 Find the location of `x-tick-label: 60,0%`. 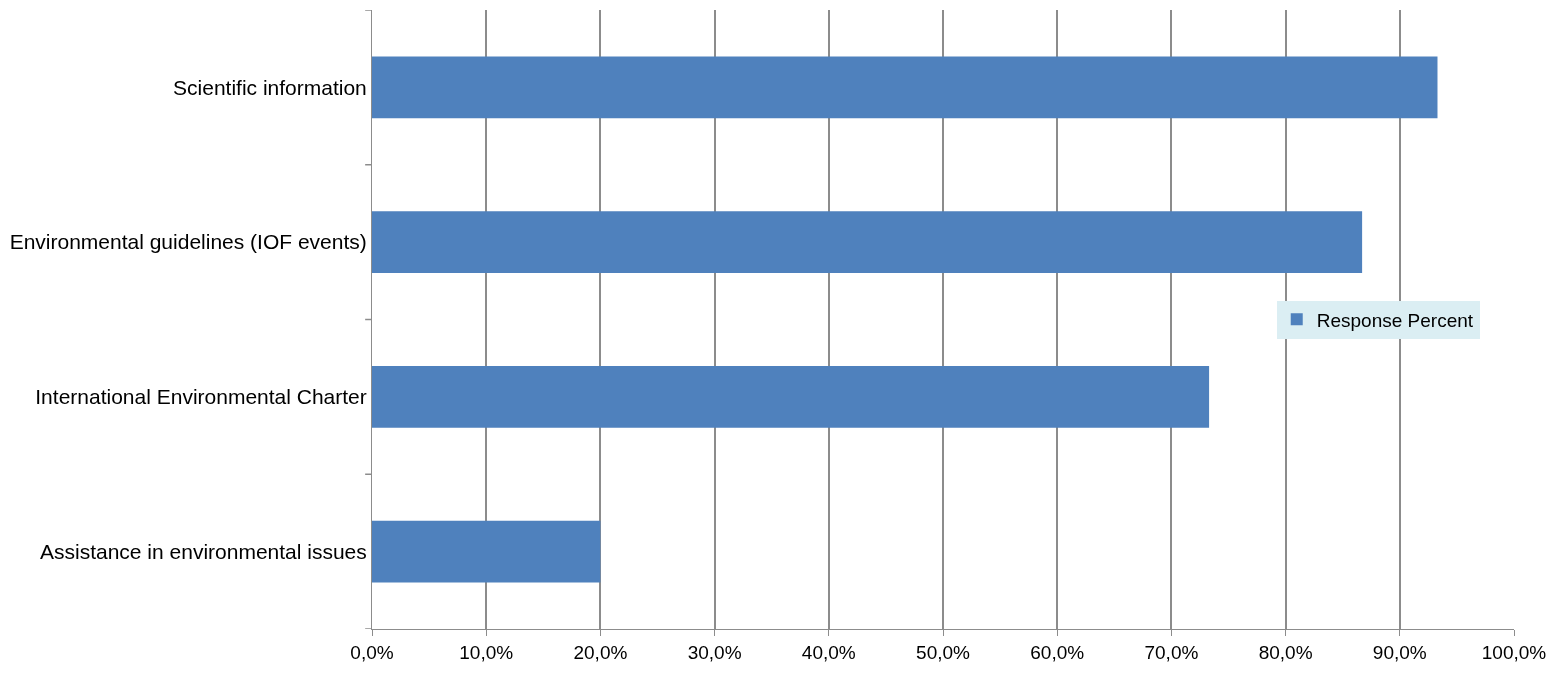

x-tick-label: 60,0% is located at coordinates (1057, 652).